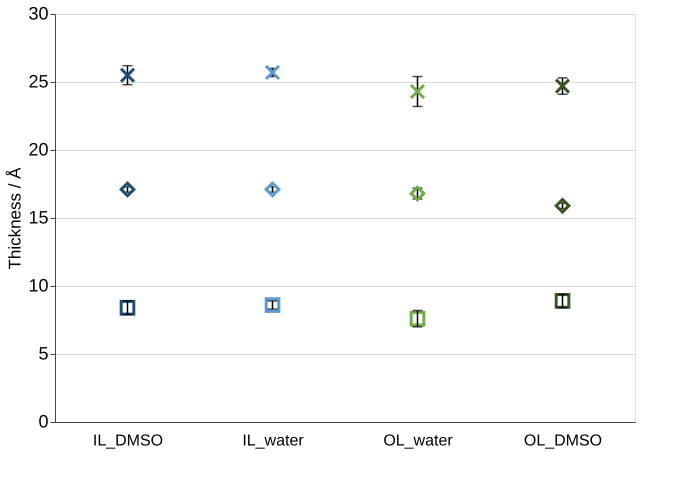  What do you see at coordinates (128, 441) in the screenshot?
I see `x-tick-label: IL_DMSO` at bounding box center [128, 441].